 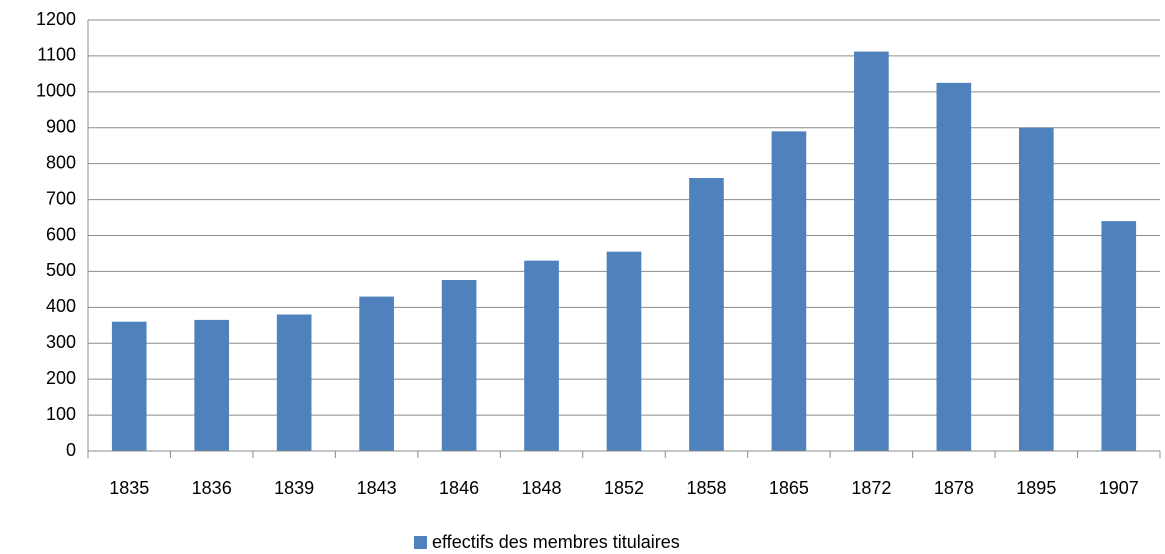 What do you see at coordinates (542, 488) in the screenshot?
I see `x-tick-label: 1848` at bounding box center [542, 488].